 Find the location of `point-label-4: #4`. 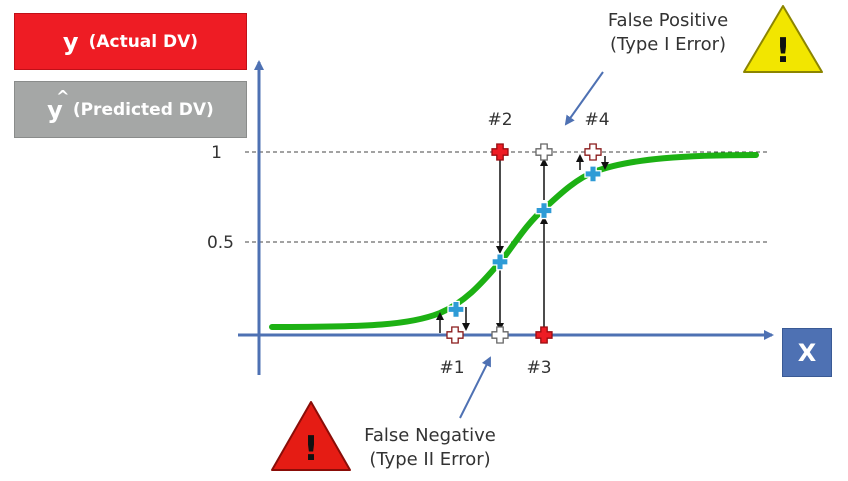

point-label-4: #4 is located at coordinates (596, 120).